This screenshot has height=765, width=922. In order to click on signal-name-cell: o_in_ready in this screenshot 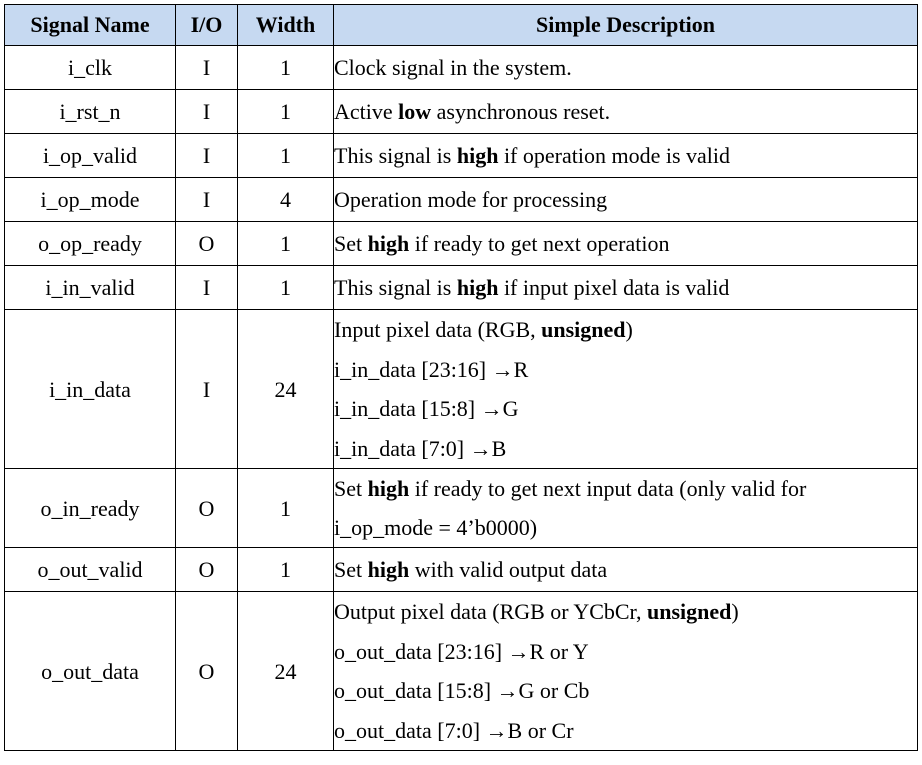, I will do `click(90, 508)`.